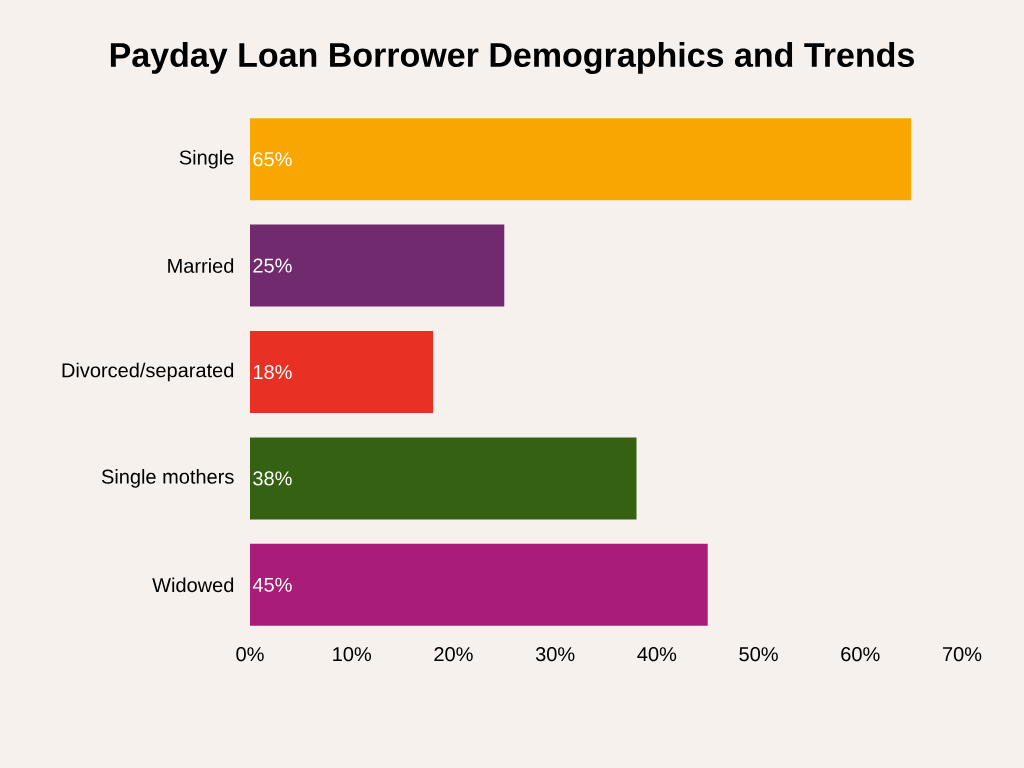  I want to click on data-label: 45%, so click(272, 584).